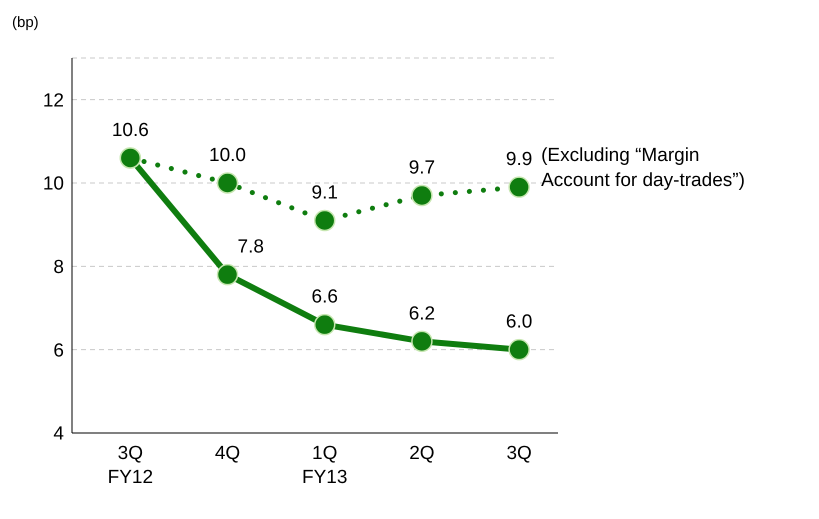 The height and width of the screenshot is (519, 819). Describe the element at coordinates (131, 465) in the screenshot. I see `x-tick-label: 3Q FY12` at that location.